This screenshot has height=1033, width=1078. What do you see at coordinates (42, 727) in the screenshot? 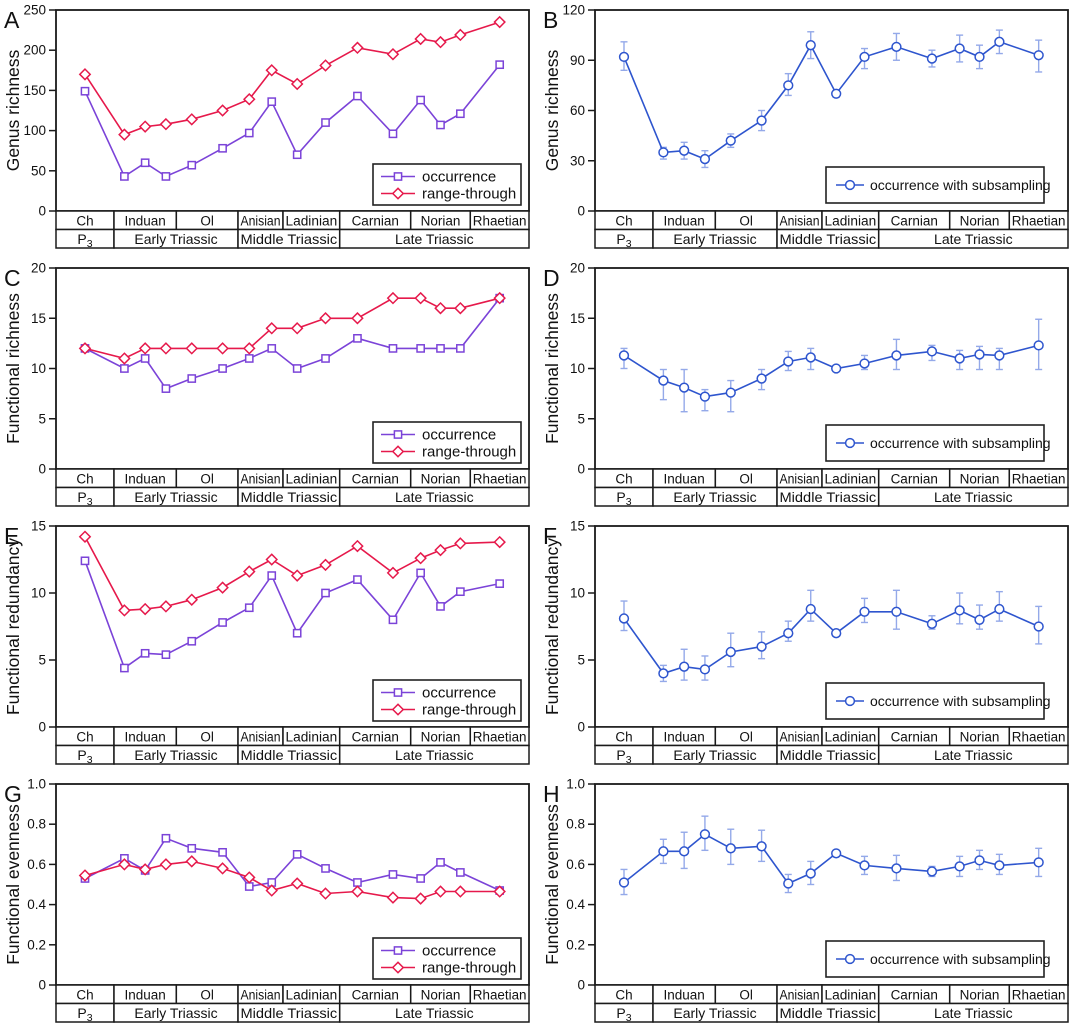
I see `y-tick-label: 0` at bounding box center [42, 727].